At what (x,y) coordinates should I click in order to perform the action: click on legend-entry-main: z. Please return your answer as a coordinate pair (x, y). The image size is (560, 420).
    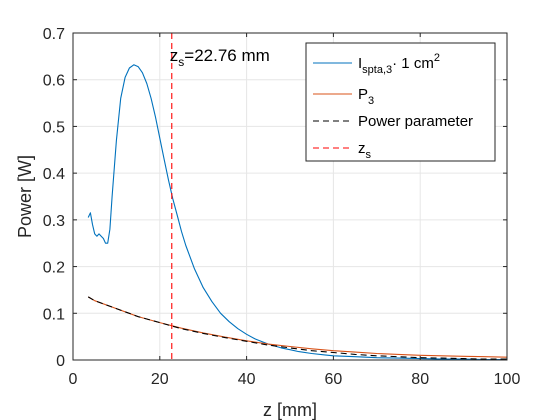
    Looking at the image, I should click on (362, 148).